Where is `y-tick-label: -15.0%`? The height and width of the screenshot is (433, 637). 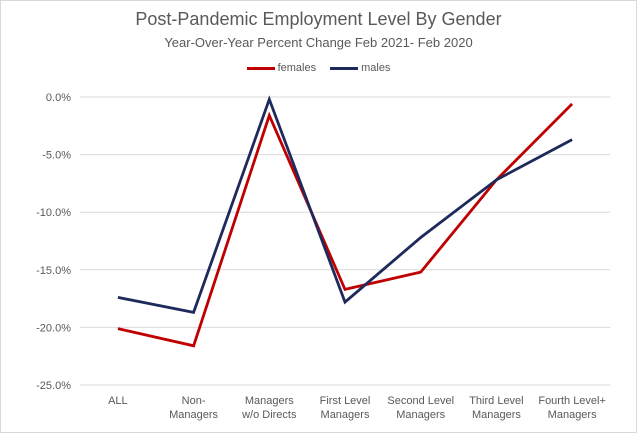 y-tick-label: -15.0% is located at coordinates (53, 271).